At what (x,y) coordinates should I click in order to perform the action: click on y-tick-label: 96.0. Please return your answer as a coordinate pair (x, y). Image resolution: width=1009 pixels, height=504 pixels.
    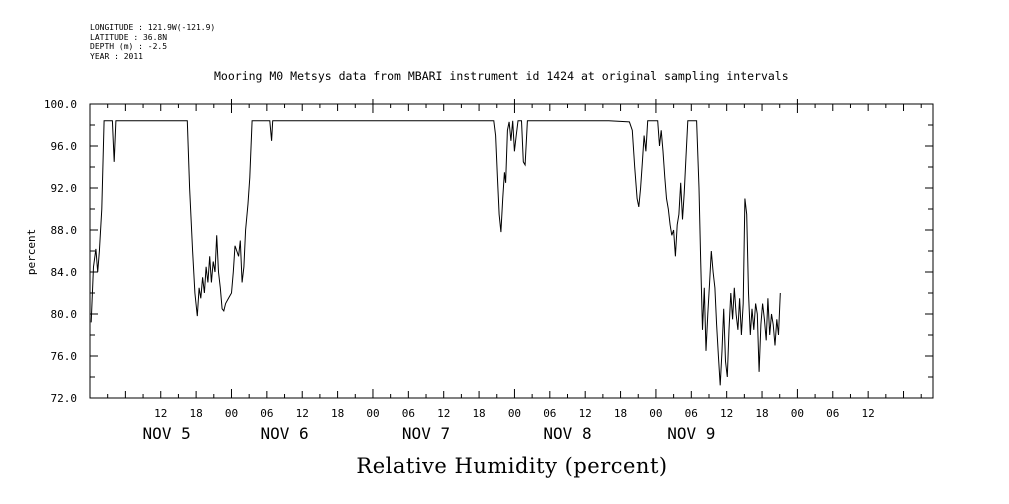
    Looking at the image, I should click on (64, 146).